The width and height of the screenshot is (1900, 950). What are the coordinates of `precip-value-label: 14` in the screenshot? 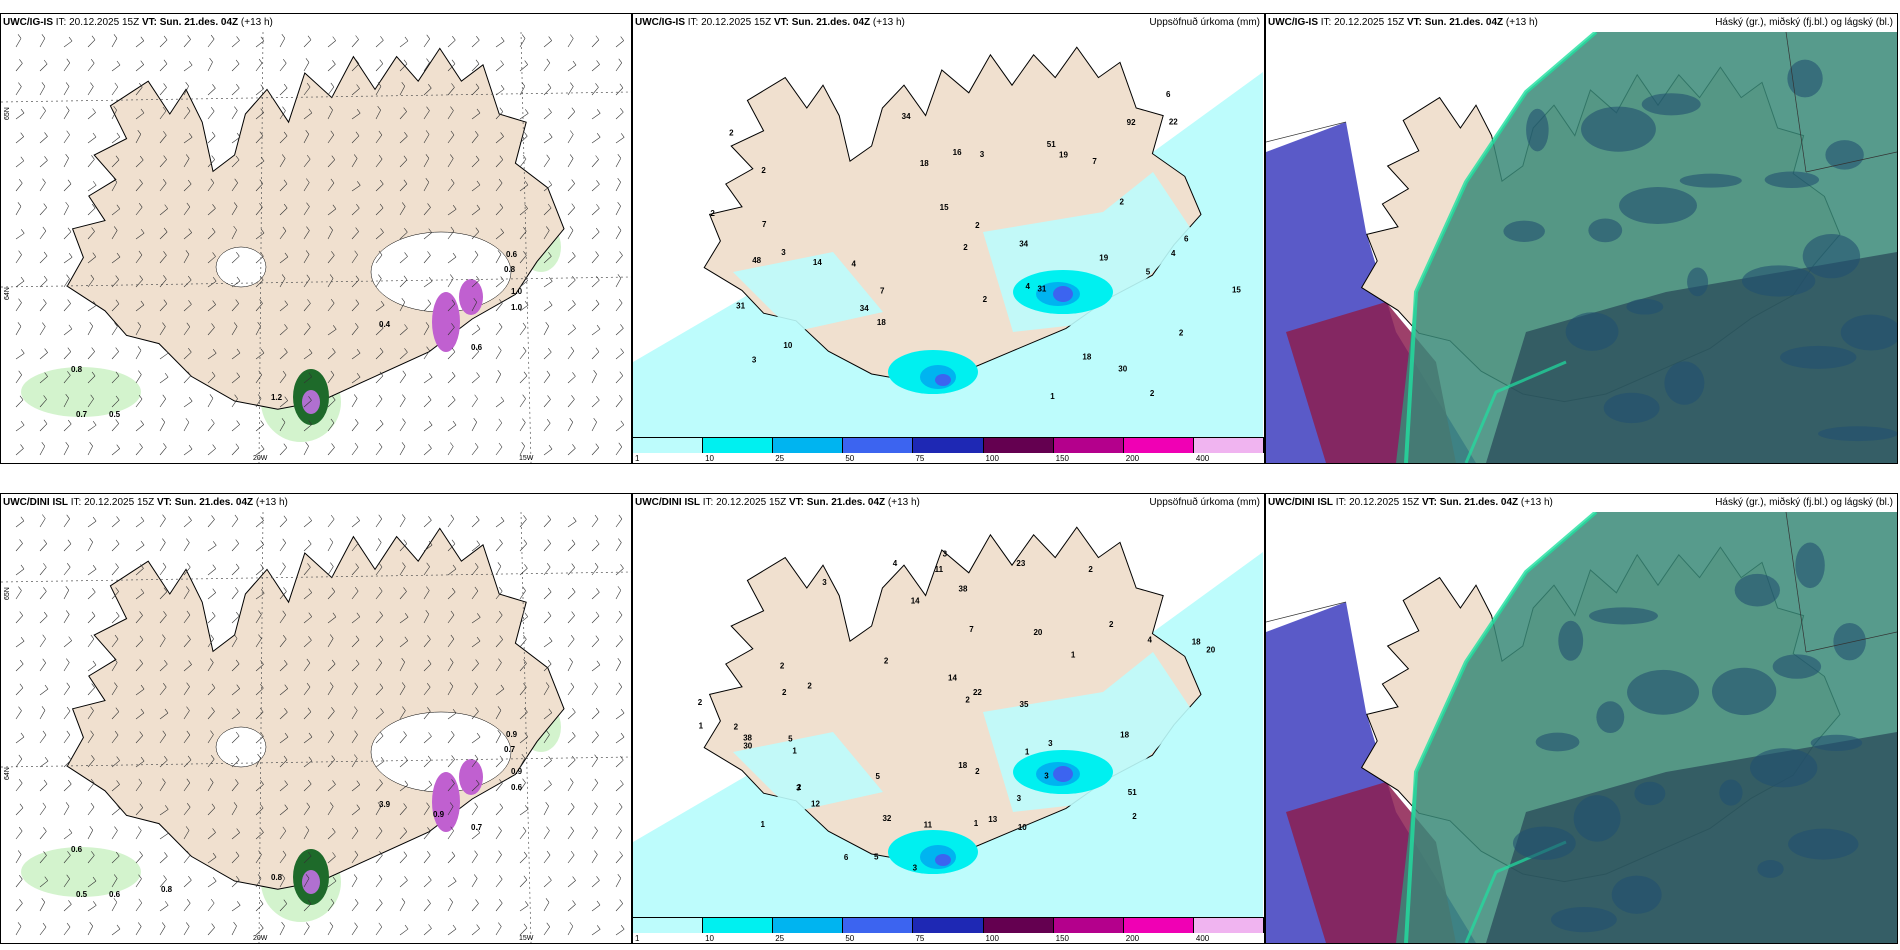 It's located at (817, 262).